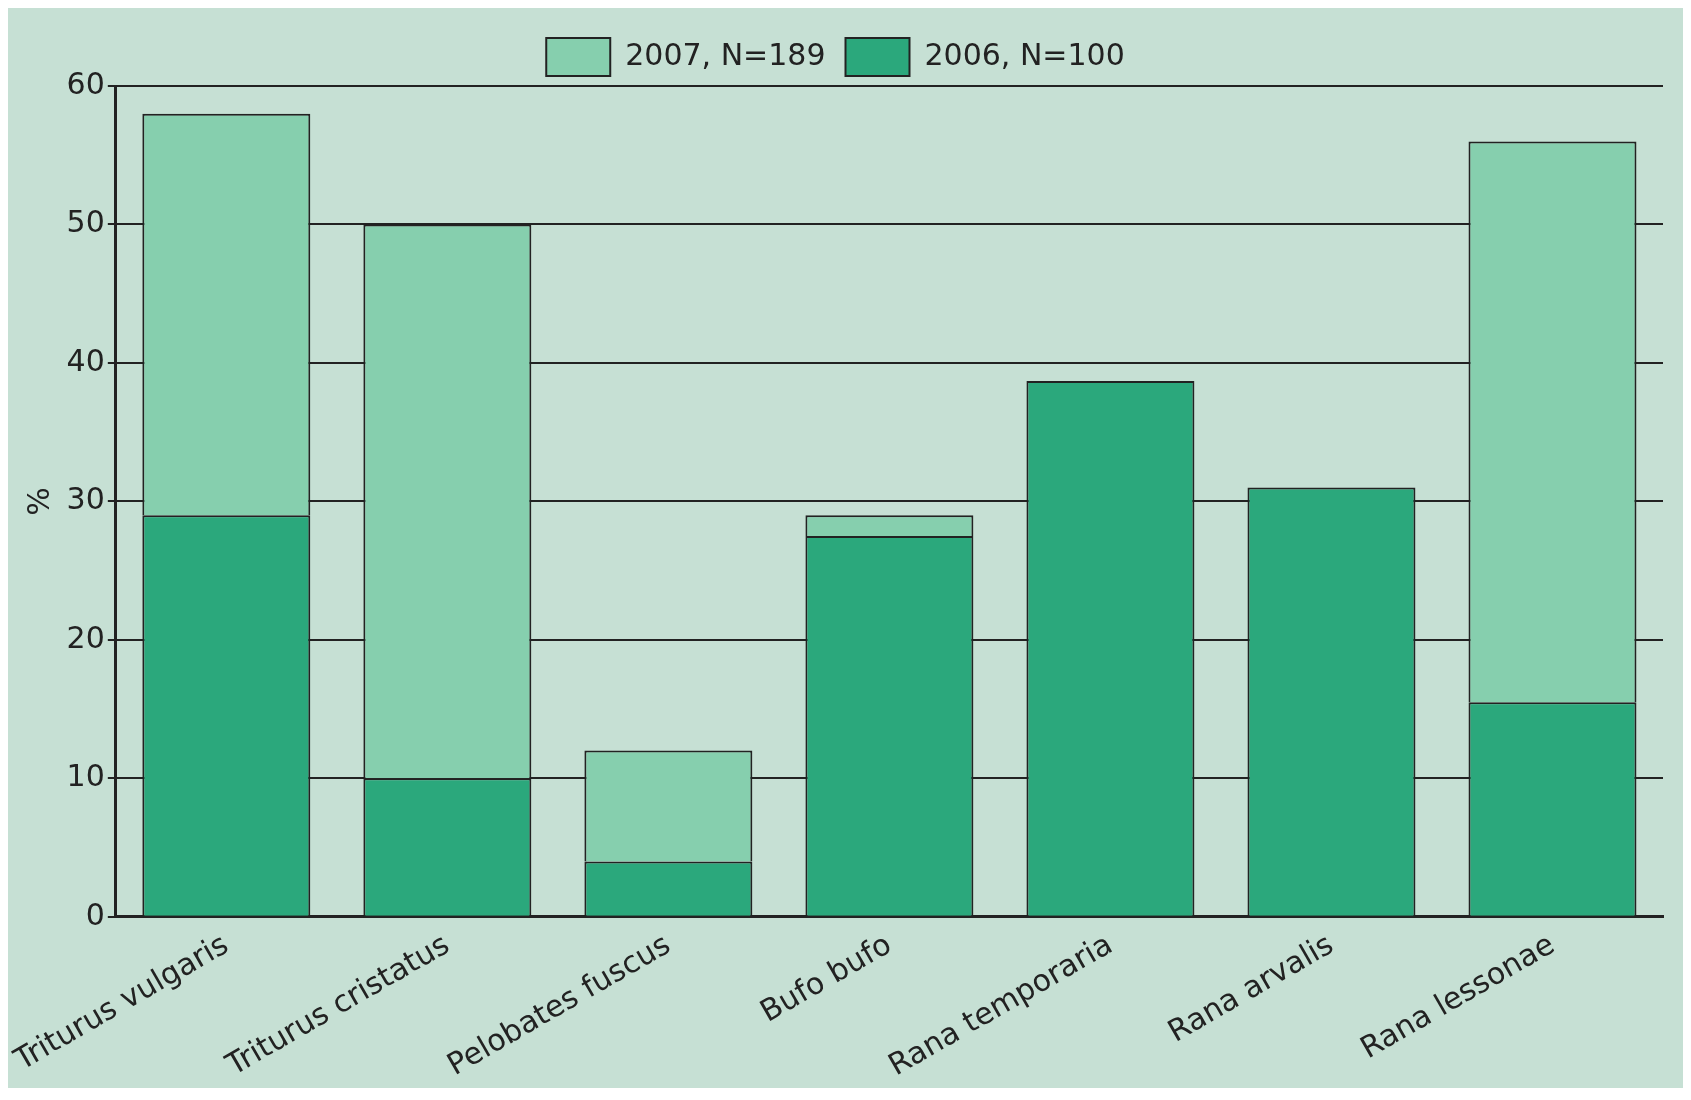 The height and width of the screenshot is (1100, 1691). Describe the element at coordinates (85, 499) in the screenshot. I see `y-tick-label: 30` at that location.